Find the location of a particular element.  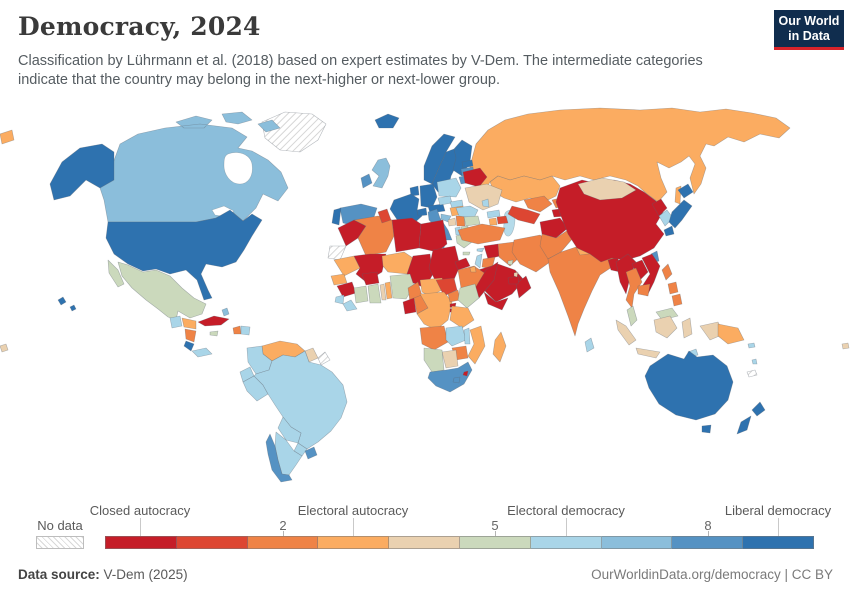

country-mozambique is located at coordinates (476, 345).